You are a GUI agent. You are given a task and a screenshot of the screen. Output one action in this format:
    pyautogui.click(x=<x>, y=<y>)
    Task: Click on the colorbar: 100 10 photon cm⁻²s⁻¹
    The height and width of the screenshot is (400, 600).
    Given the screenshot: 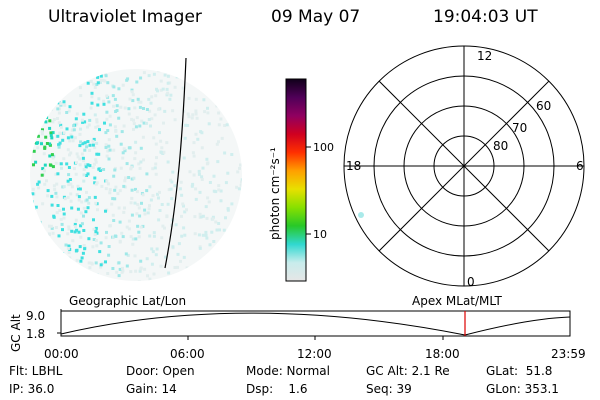 What is the action you would take?
    pyautogui.click(x=301, y=180)
    